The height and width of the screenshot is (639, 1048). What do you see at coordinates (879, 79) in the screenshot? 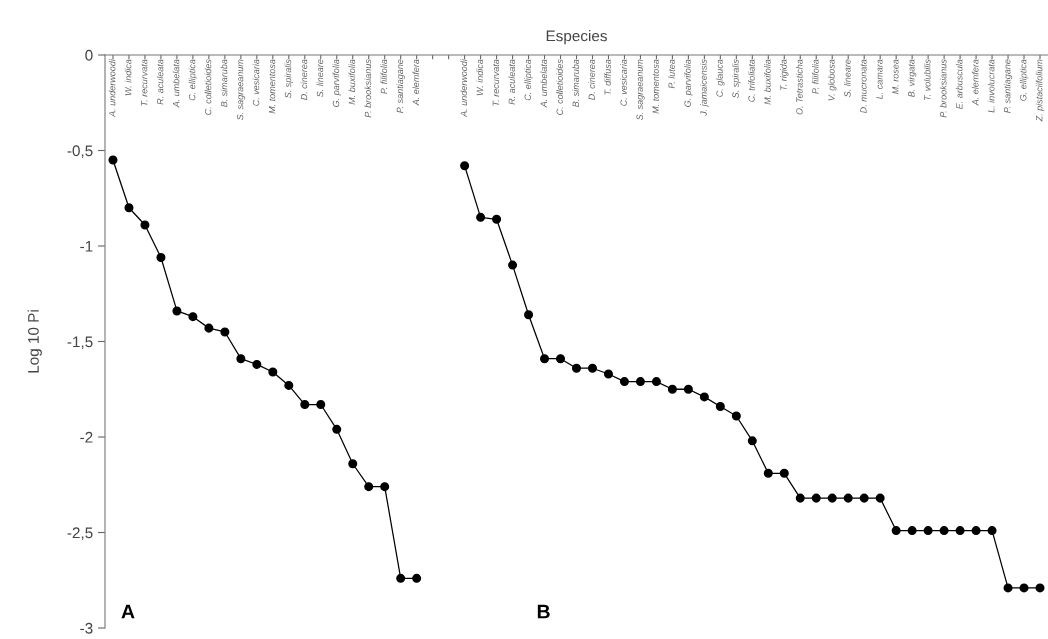
I see `x-tick-label: L. camara` at bounding box center [879, 79].